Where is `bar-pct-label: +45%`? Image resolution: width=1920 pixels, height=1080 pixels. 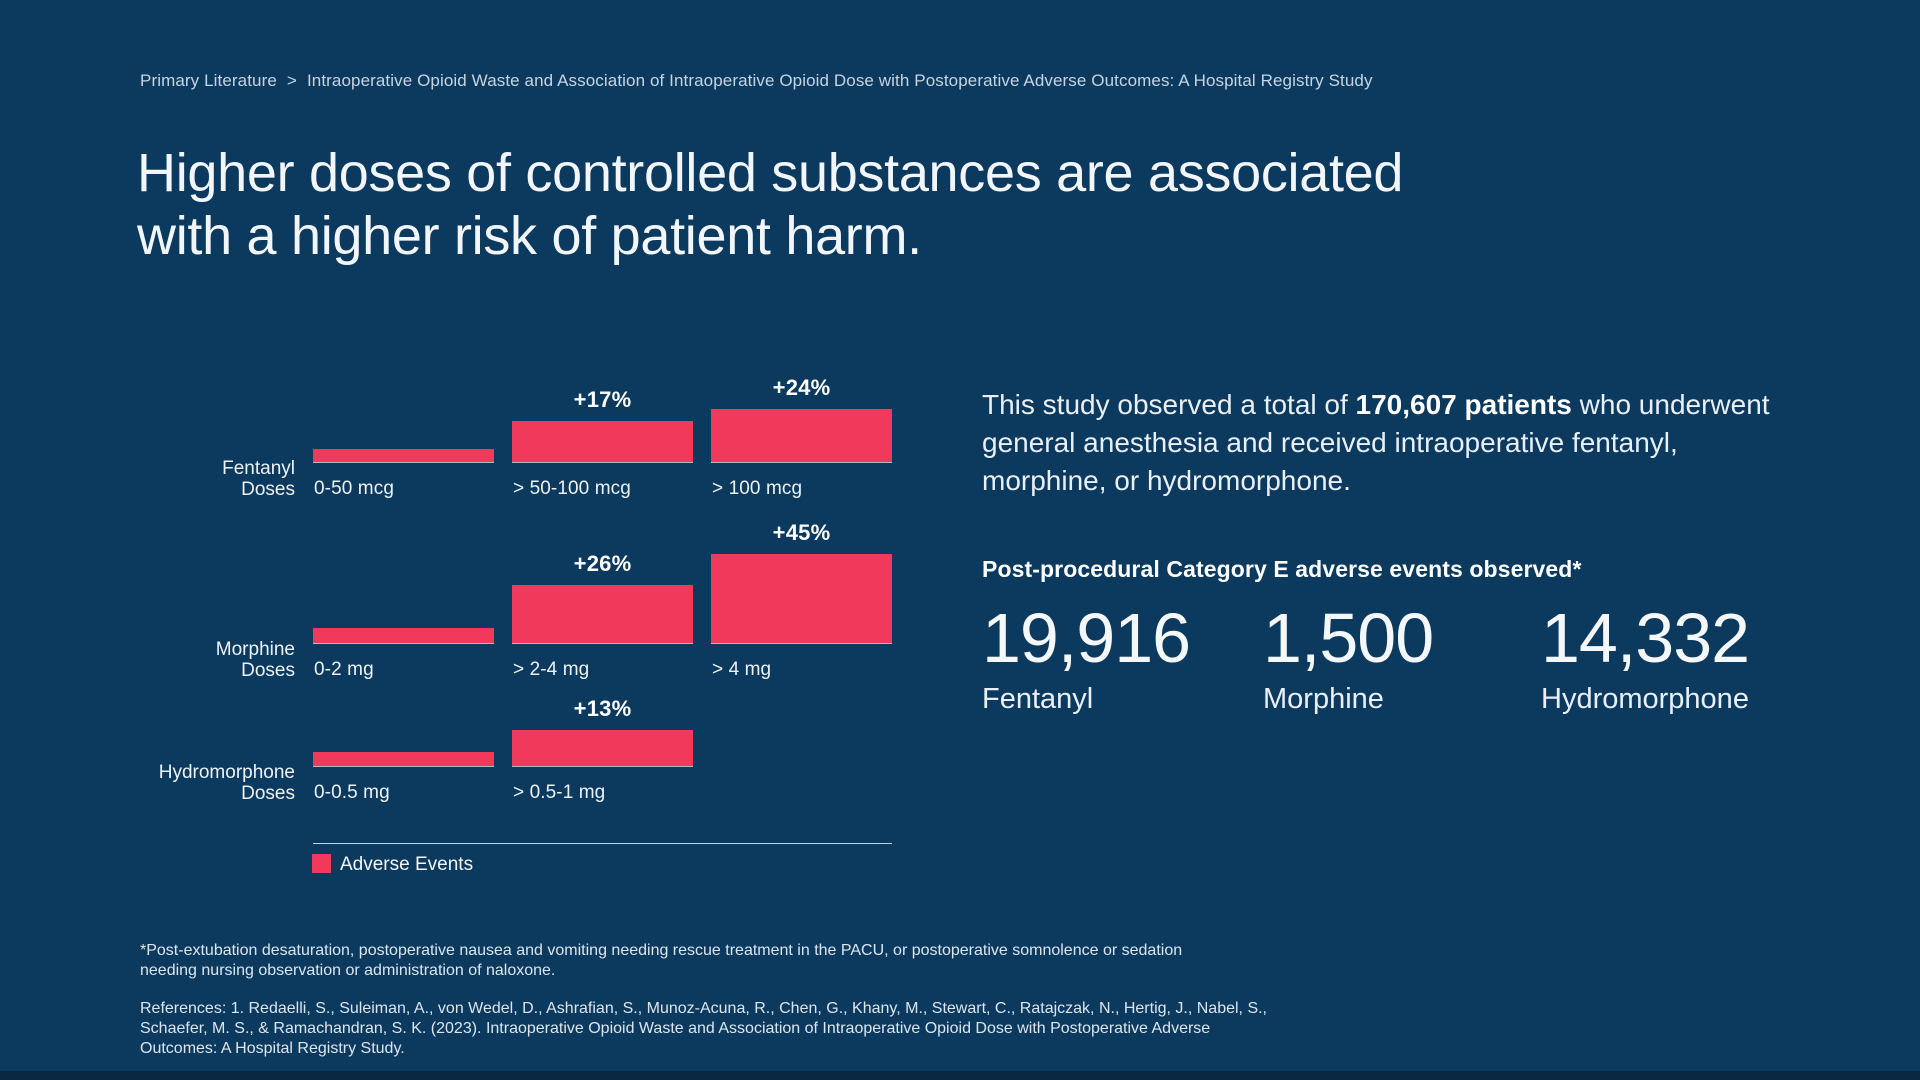
bar-pct-label: +45% is located at coordinates (801, 532).